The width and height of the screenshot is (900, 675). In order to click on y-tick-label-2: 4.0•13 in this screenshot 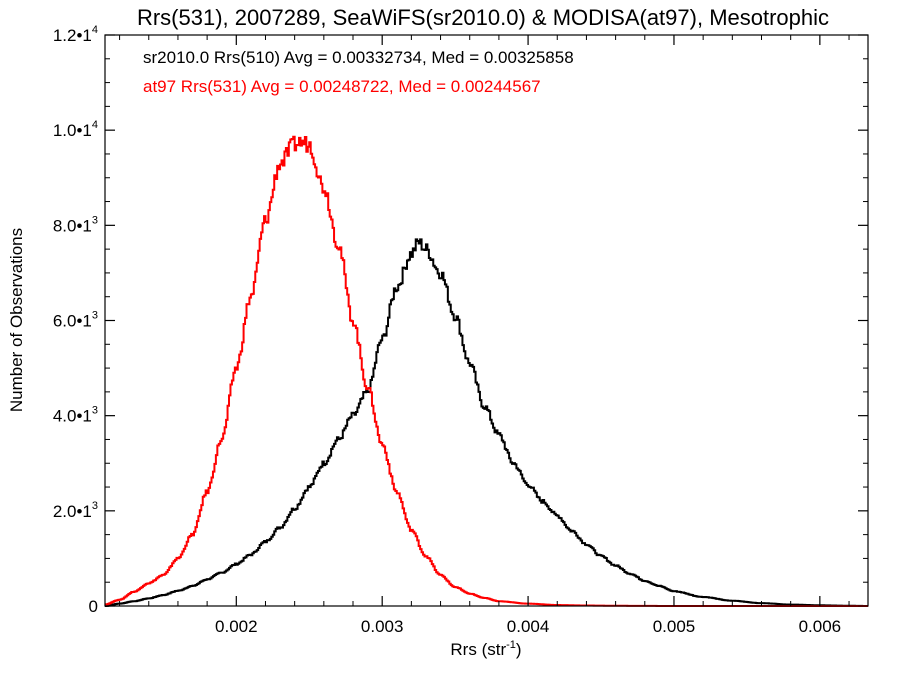, I will do `click(75, 415)`.